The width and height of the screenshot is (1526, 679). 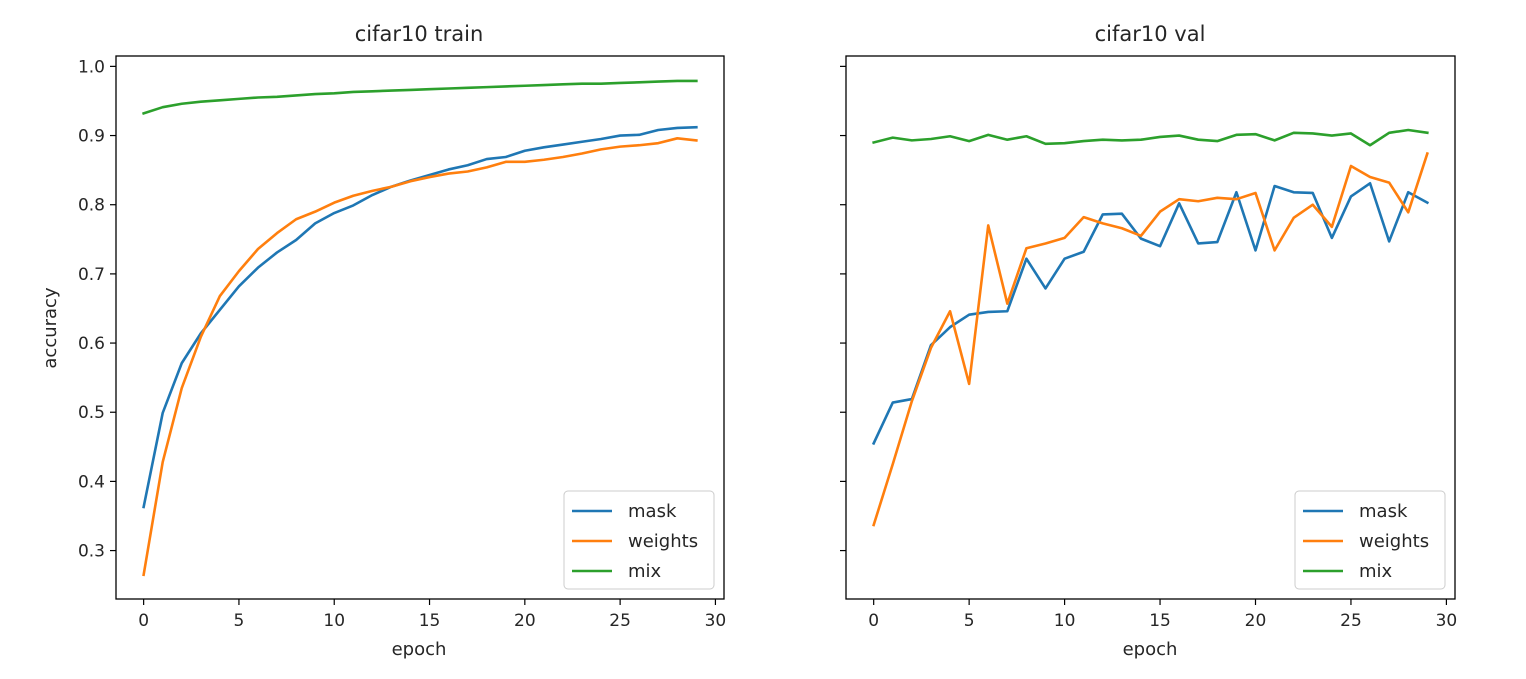 What do you see at coordinates (1150, 313) in the screenshot?
I see `series-line-mask` at bounding box center [1150, 313].